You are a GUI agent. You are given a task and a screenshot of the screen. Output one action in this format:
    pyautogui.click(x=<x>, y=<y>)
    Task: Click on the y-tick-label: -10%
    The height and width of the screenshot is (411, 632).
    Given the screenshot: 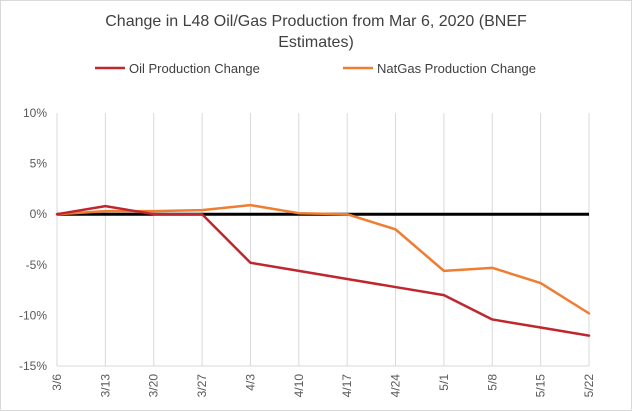 What is the action you would take?
    pyautogui.click(x=33, y=315)
    